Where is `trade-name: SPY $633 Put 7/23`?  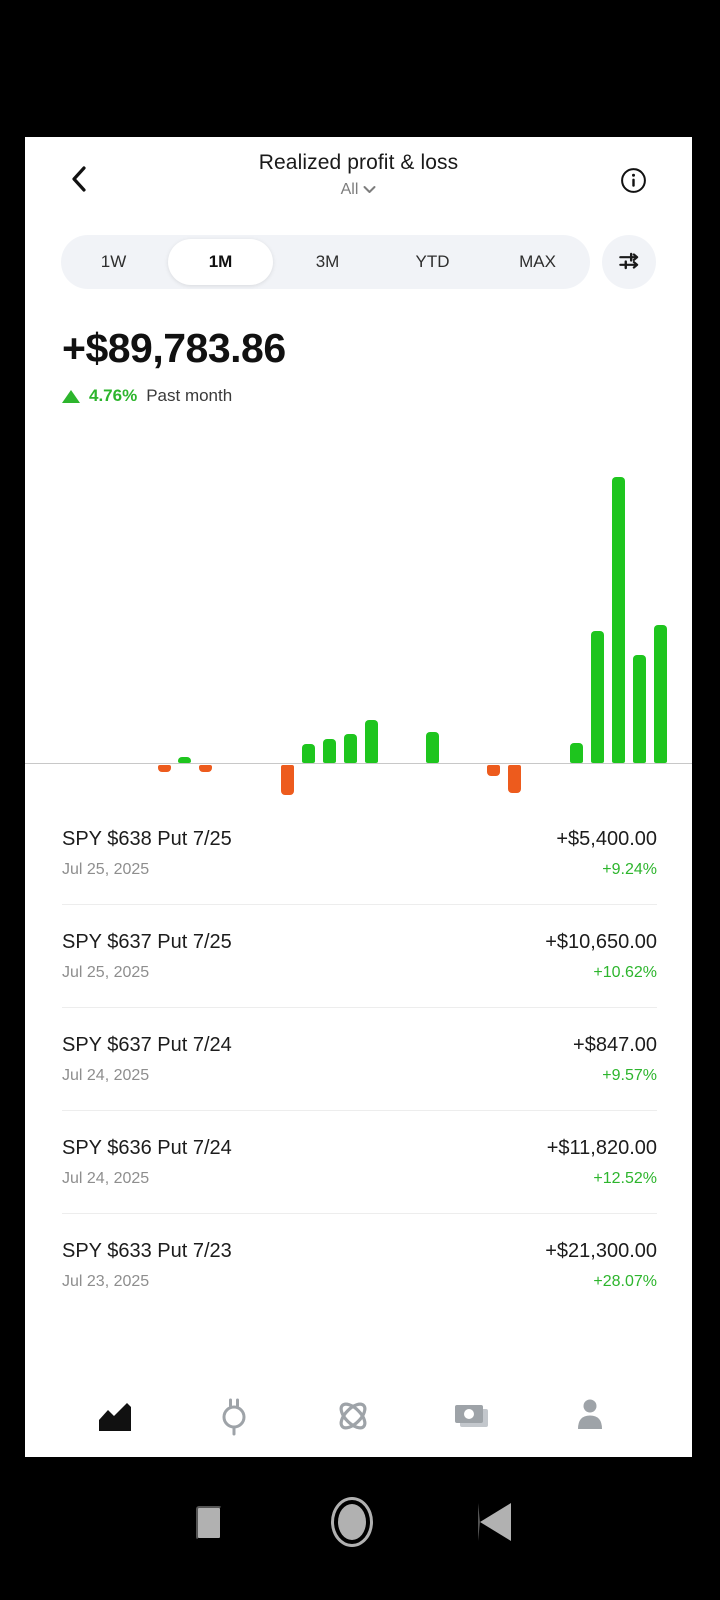
trade-name: SPY $633 Put 7/23 is located at coordinates (147, 1251).